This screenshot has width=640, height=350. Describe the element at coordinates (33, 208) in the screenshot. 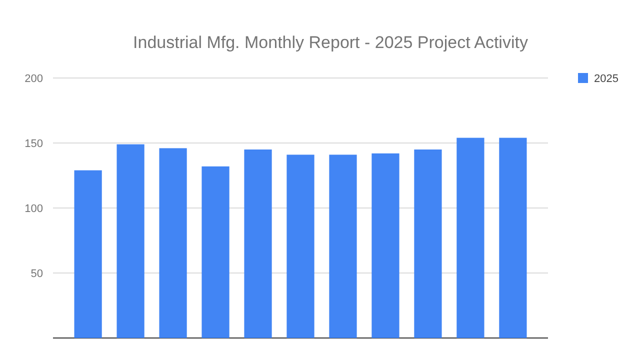

I see `y-tick-label: 100` at that location.